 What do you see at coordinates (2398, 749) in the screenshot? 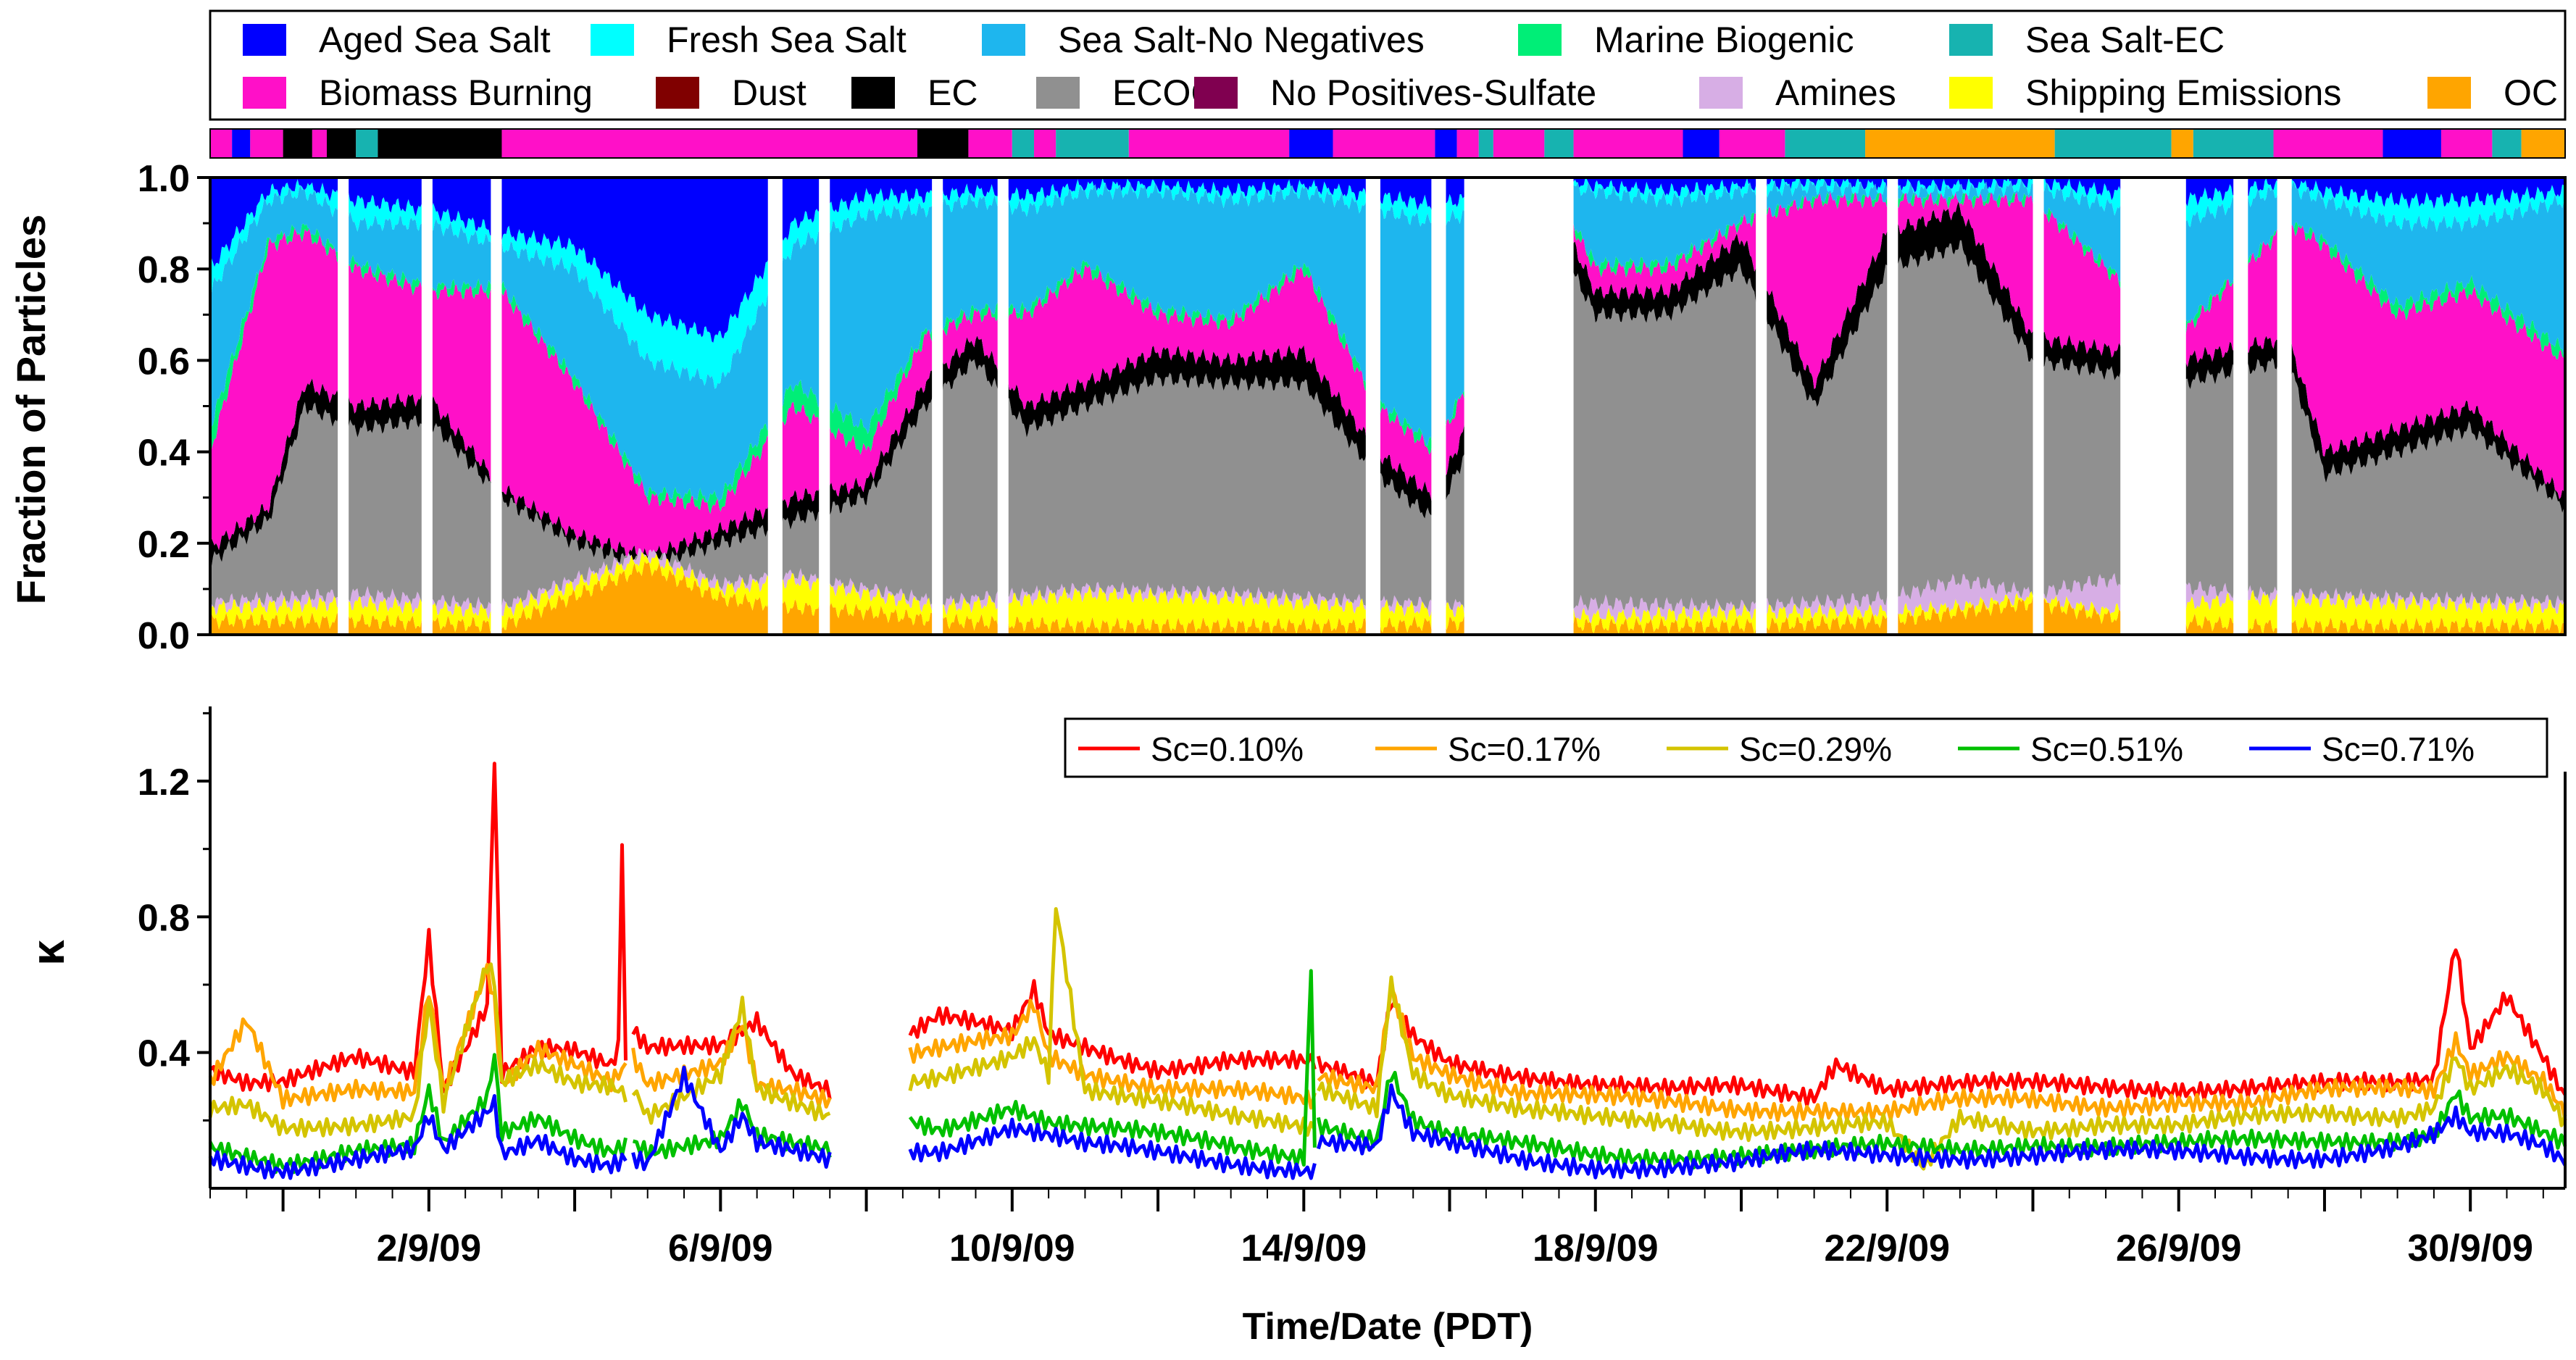
I see `kappa-legend-label-sc-0-71pct: Sc=0.71%` at bounding box center [2398, 749].